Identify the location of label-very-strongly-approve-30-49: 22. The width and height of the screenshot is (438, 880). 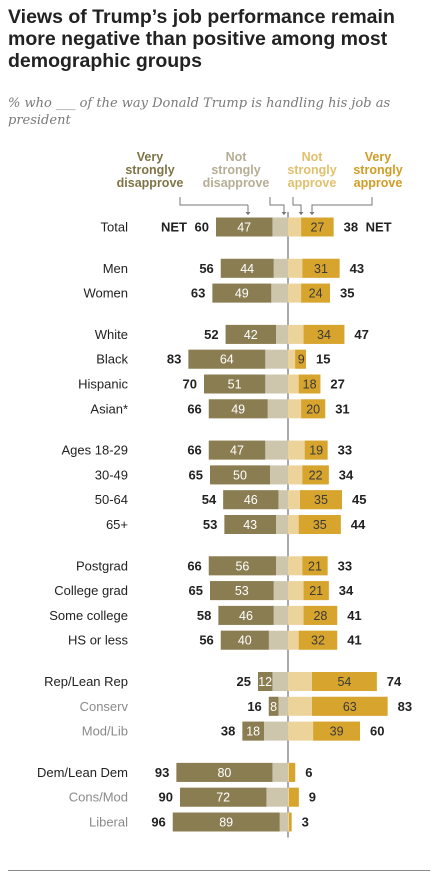
(316, 475).